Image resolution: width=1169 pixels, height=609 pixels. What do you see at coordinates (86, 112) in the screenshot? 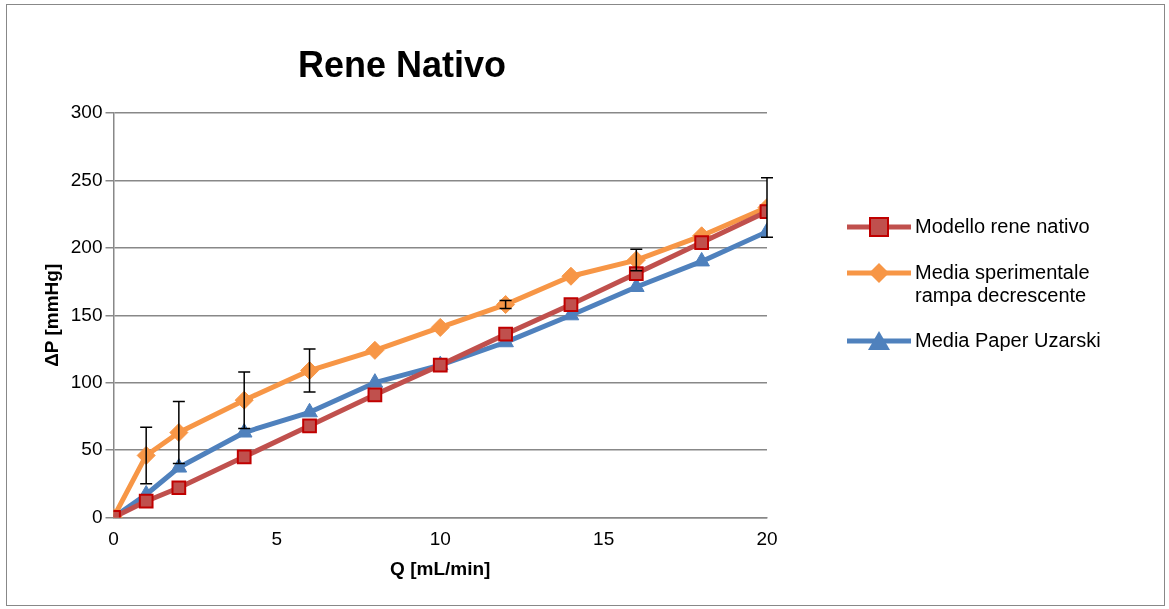
I see `y-tick-label: 300` at bounding box center [86, 112].